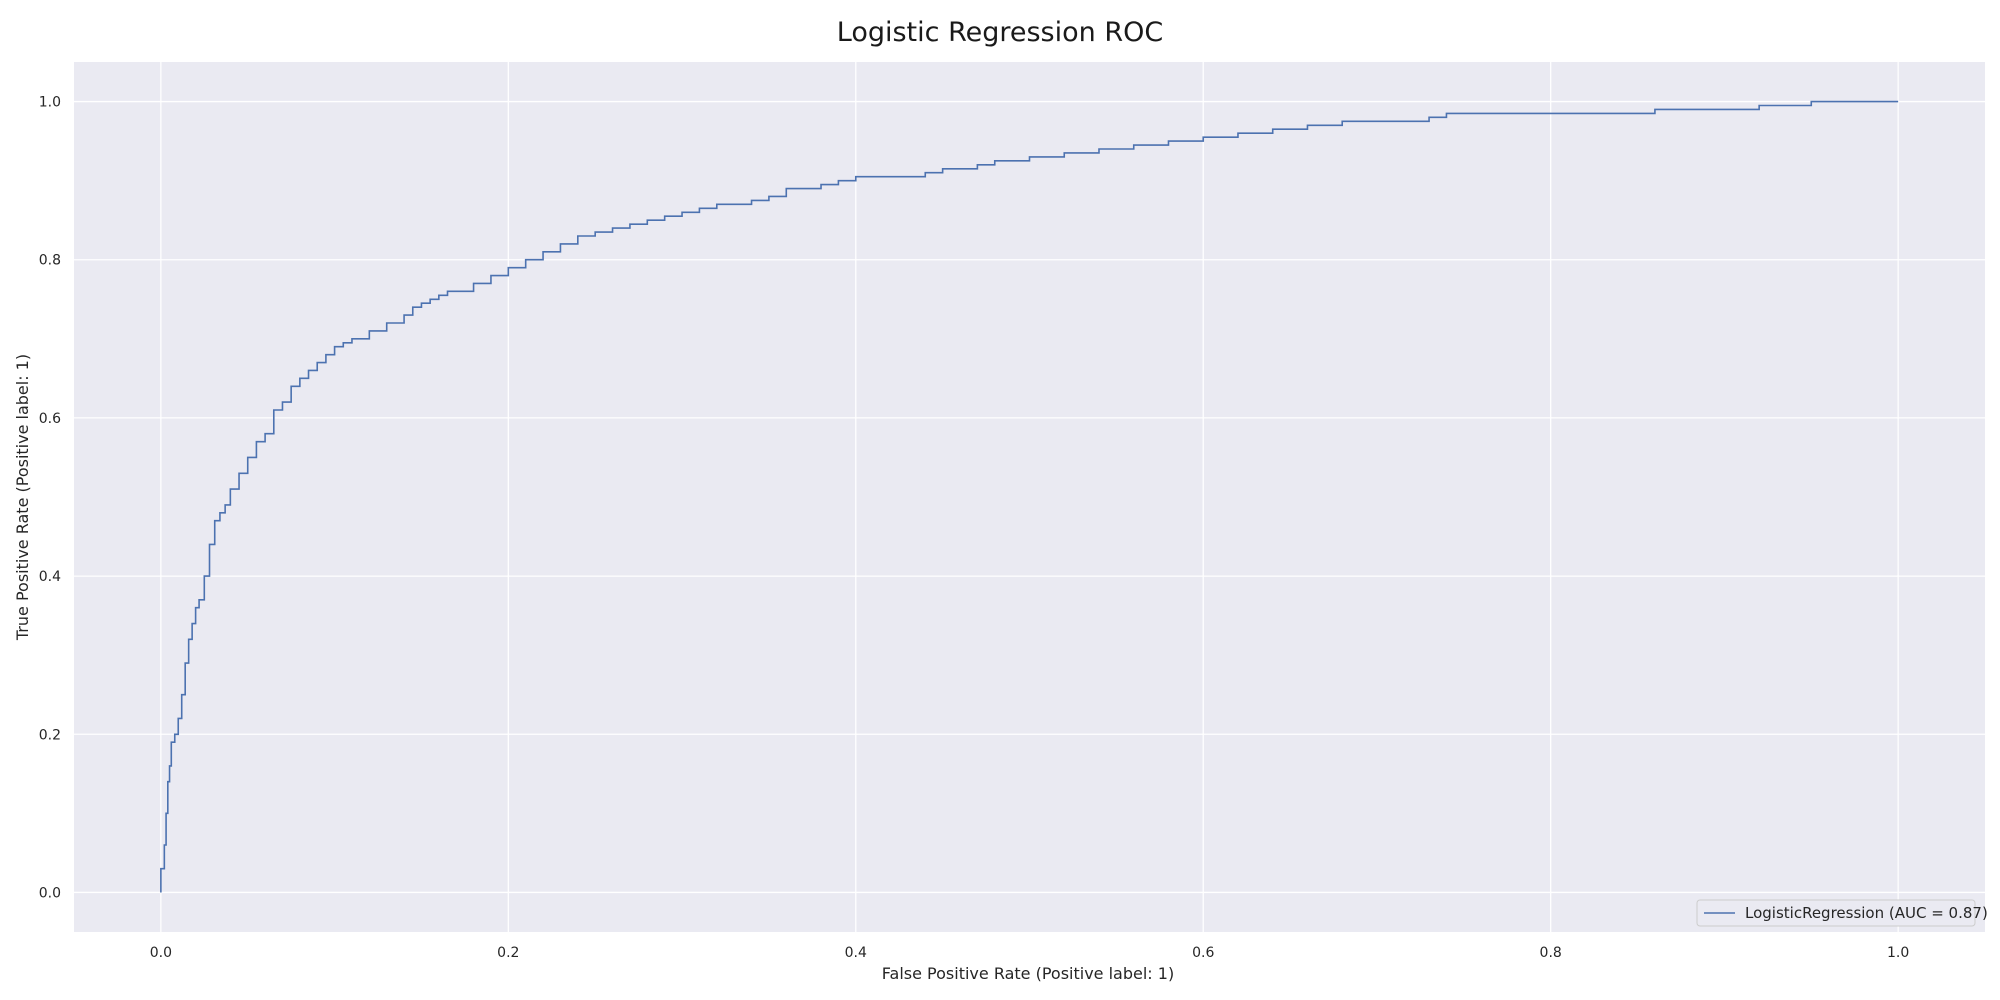 This screenshot has width=2000, height=1000. Describe the element at coordinates (1551, 953) in the screenshot. I see `x-tick-label: 0.8` at that location.